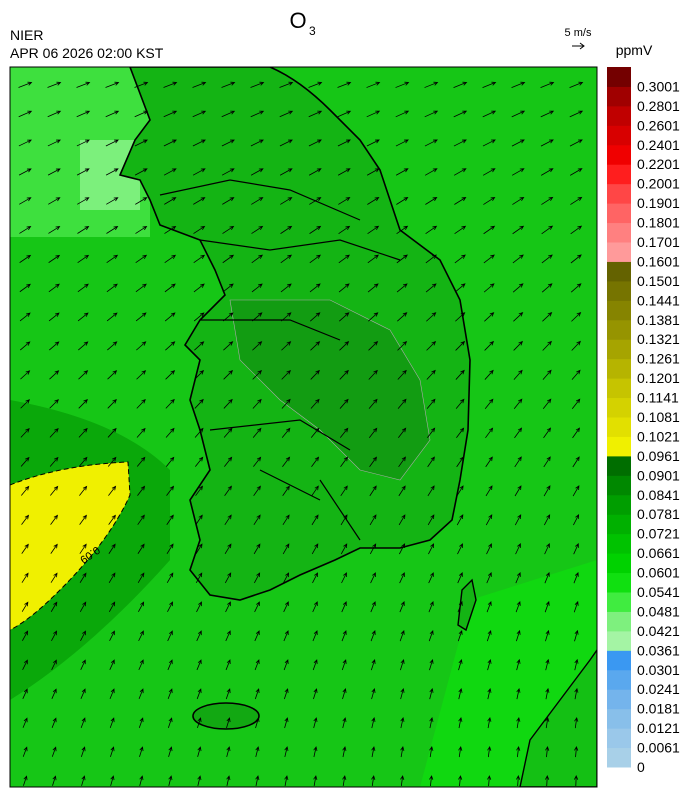  I want to click on colorbar-label: 0.0361, so click(658, 650).